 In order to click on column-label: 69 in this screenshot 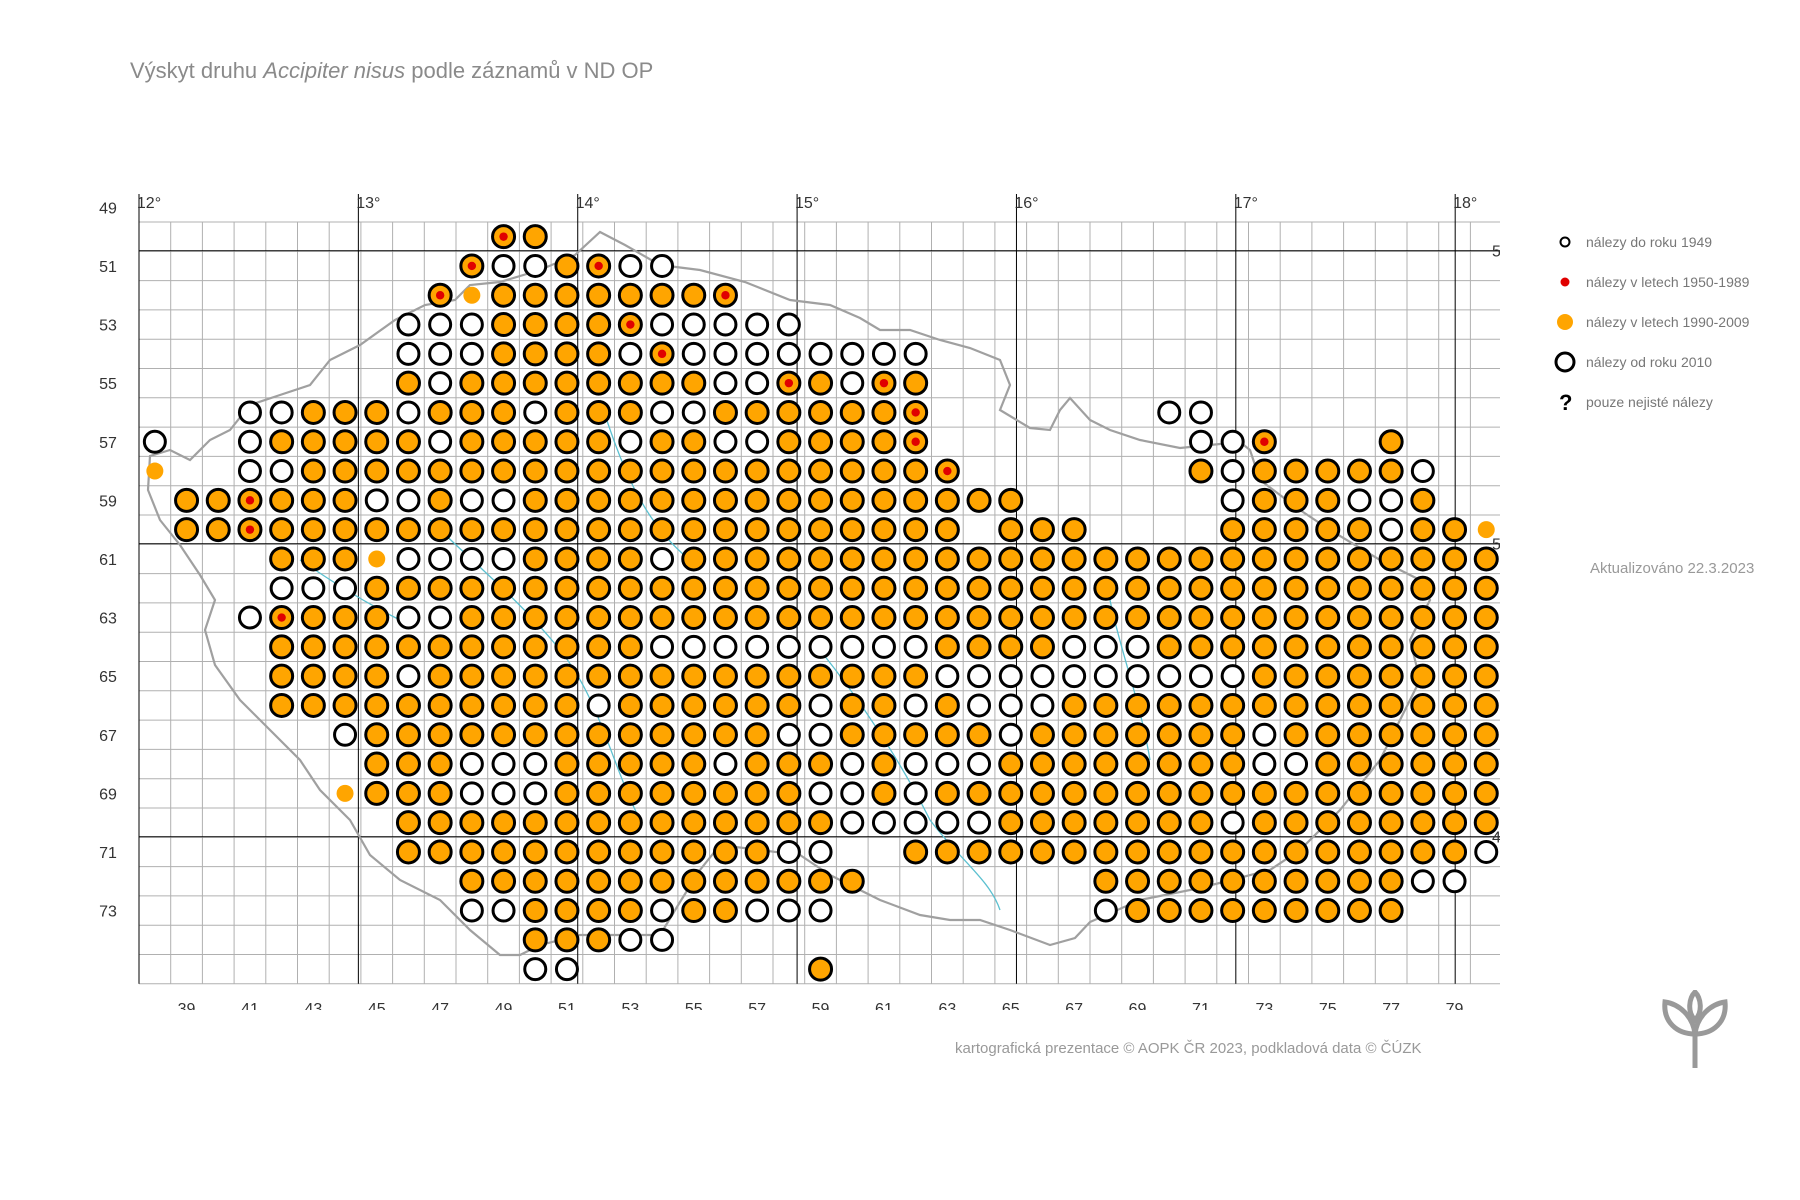, I will do `click(1138, 1005)`.